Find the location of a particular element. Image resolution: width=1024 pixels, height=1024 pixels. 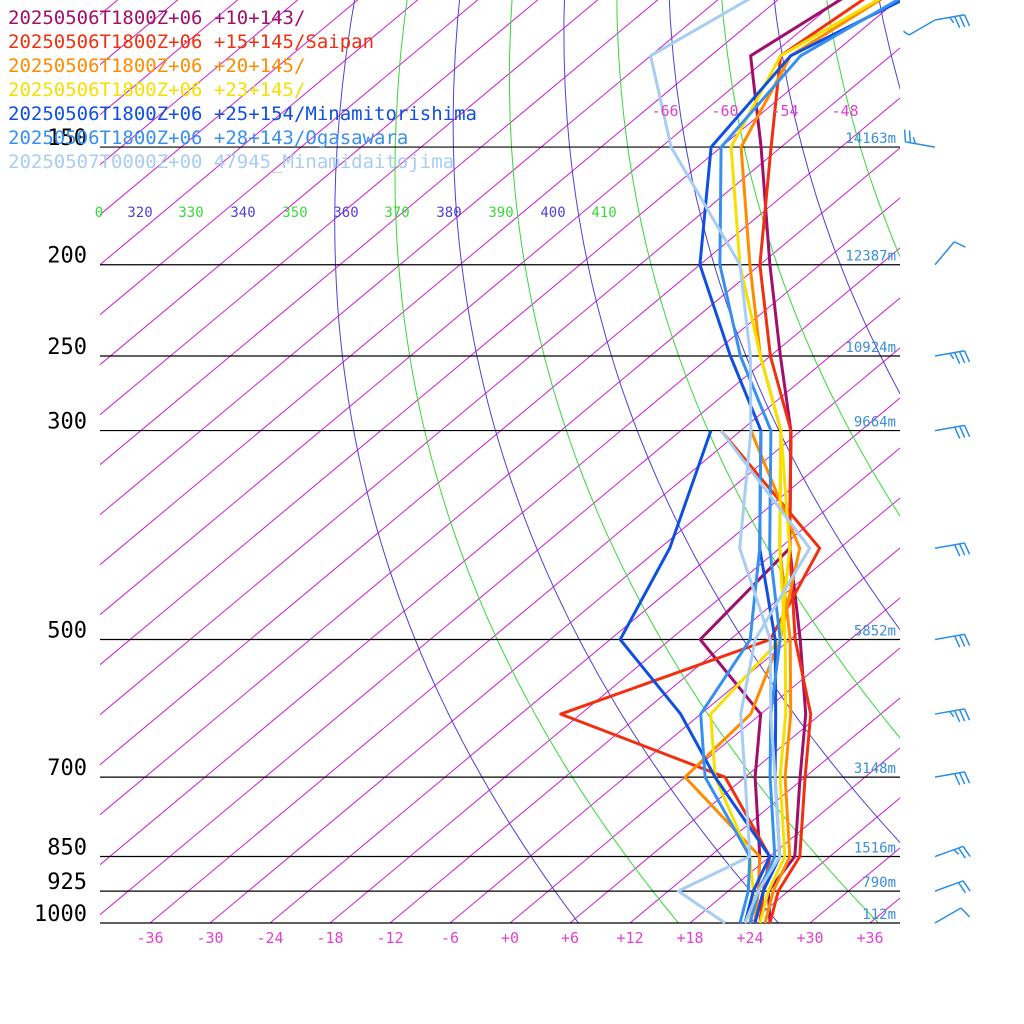

pressure-label: 200 is located at coordinates (67, 256).